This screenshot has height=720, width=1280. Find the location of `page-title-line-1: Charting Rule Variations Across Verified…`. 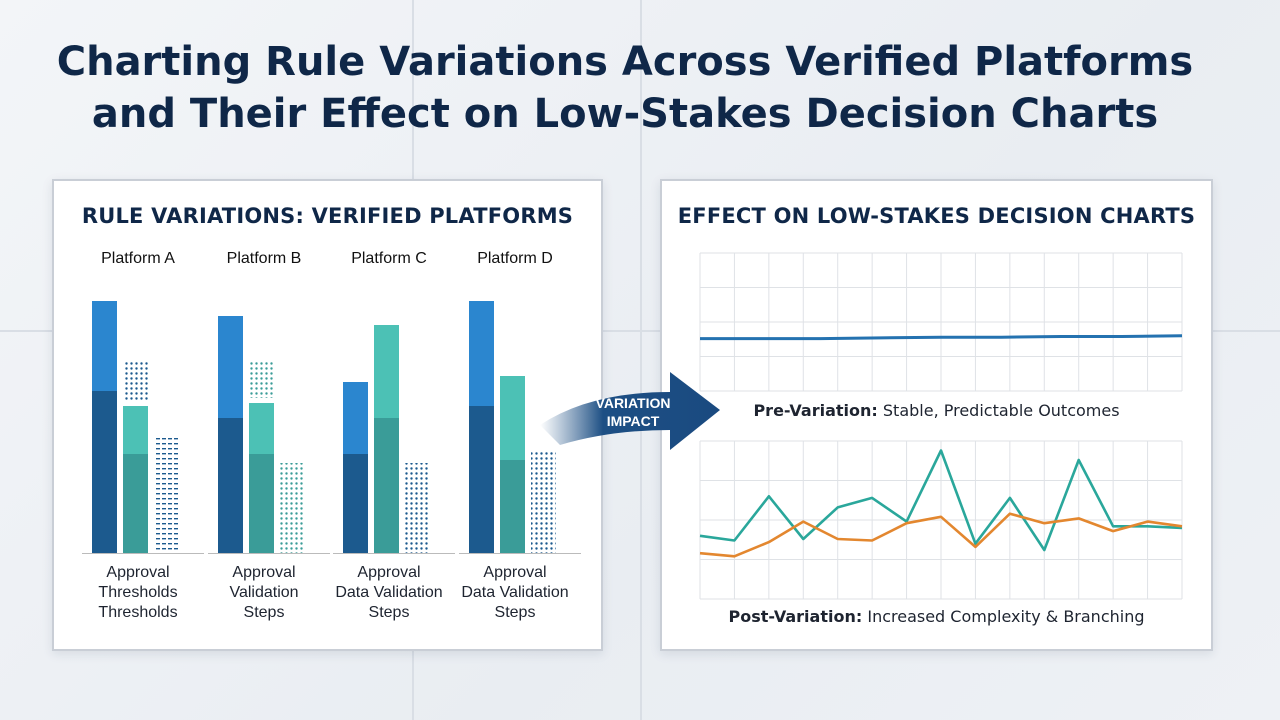

page-title-line-1: Charting Rule Variations Across Verified… is located at coordinates (625, 62).